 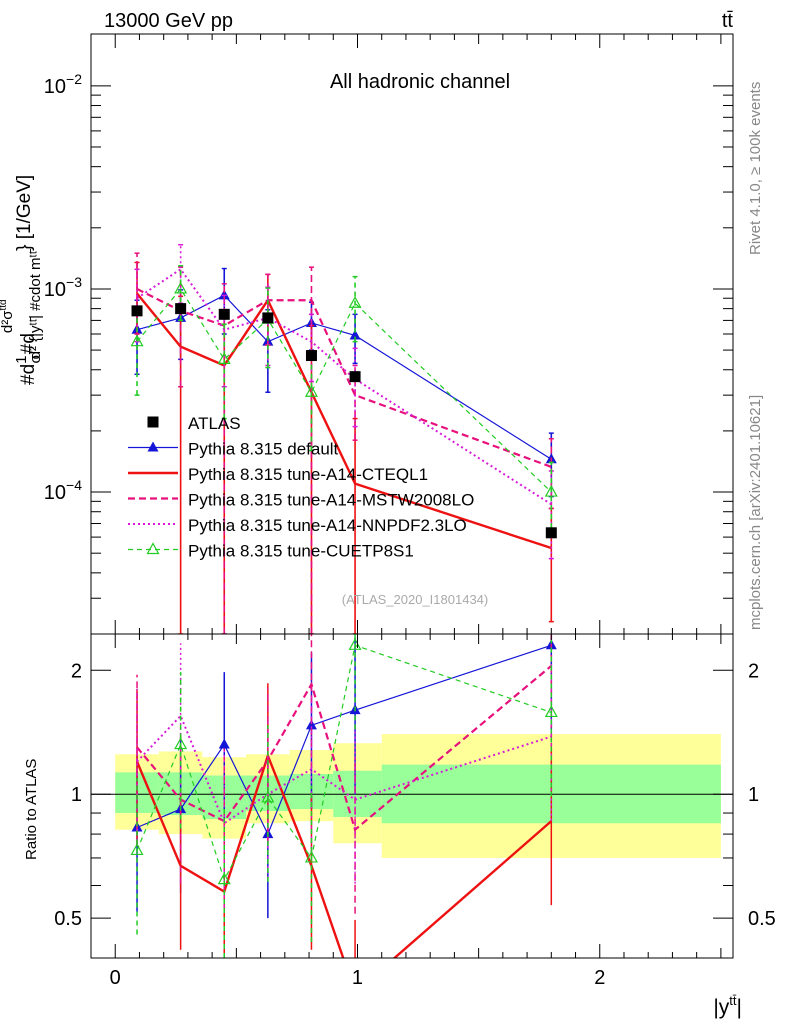 What do you see at coordinates (168, 21) in the screenshot?
I see `energy-label: 13000 GeV pp` at bounding box center [168, 21].